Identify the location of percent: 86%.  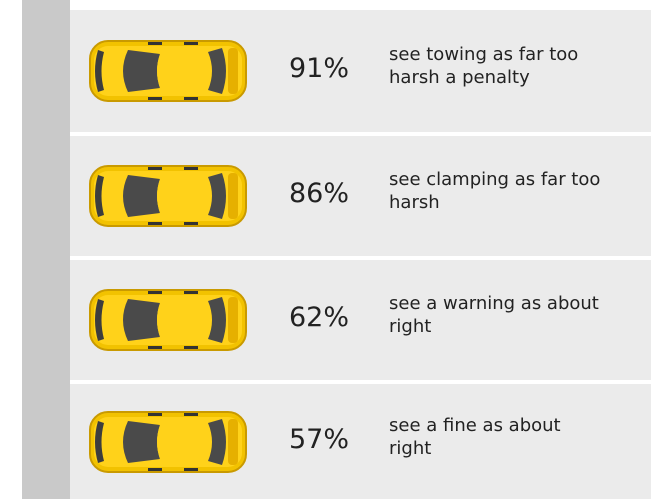
(319, 193).